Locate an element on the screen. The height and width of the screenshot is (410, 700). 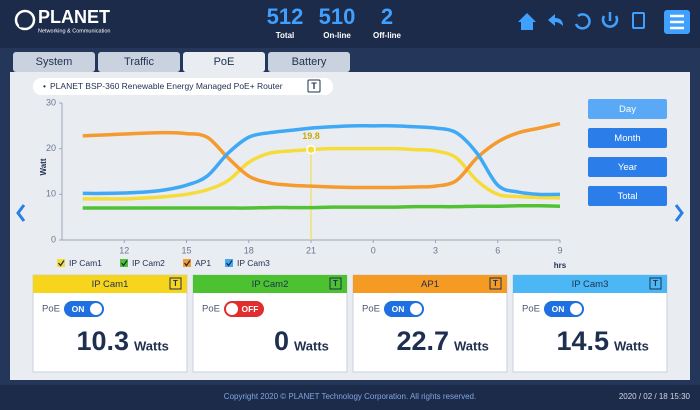
card-title: IP Cam3 is located at coordinates (590, 284).